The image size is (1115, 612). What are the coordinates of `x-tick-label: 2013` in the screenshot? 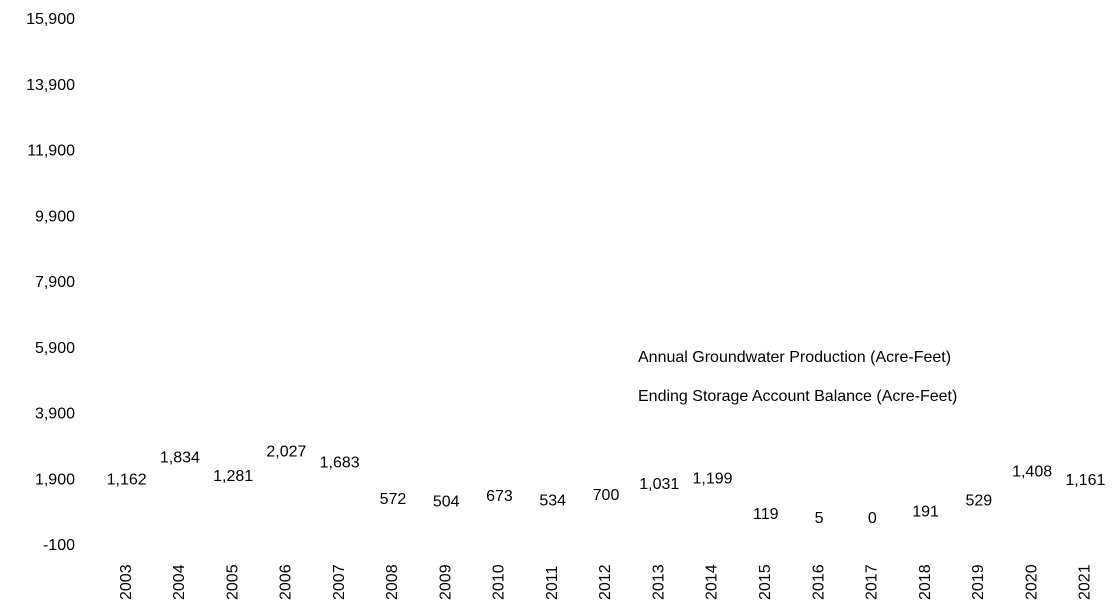 It's located at (658, 582).